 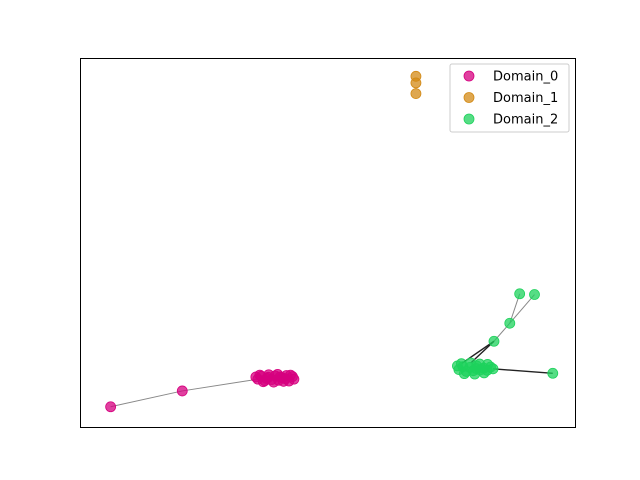 I want to click on legend-entry-domain-1: Domain_1, so click(x=510, y=98).